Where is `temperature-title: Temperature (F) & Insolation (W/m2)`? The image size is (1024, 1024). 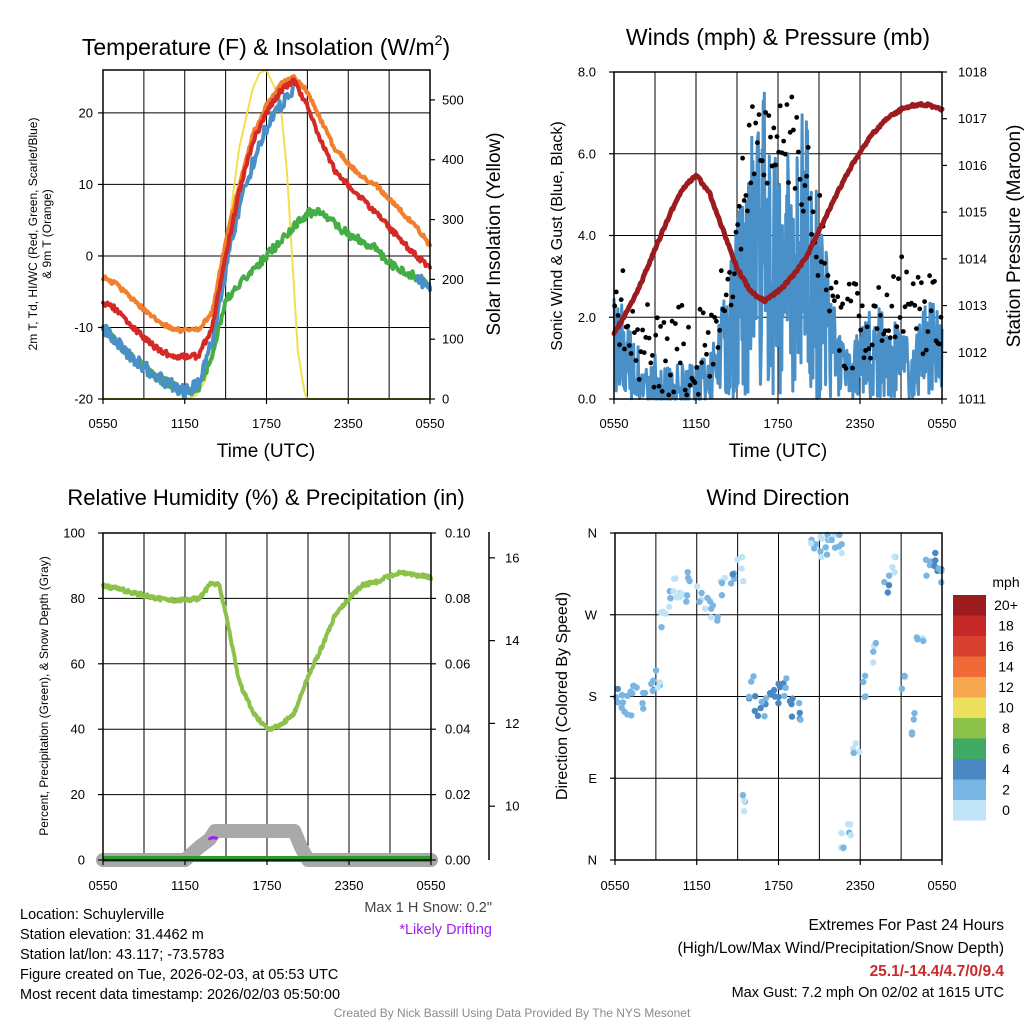
temperature-title: Temperature (F) & Insolation (W/m2) is located at coordinates (266, 46).